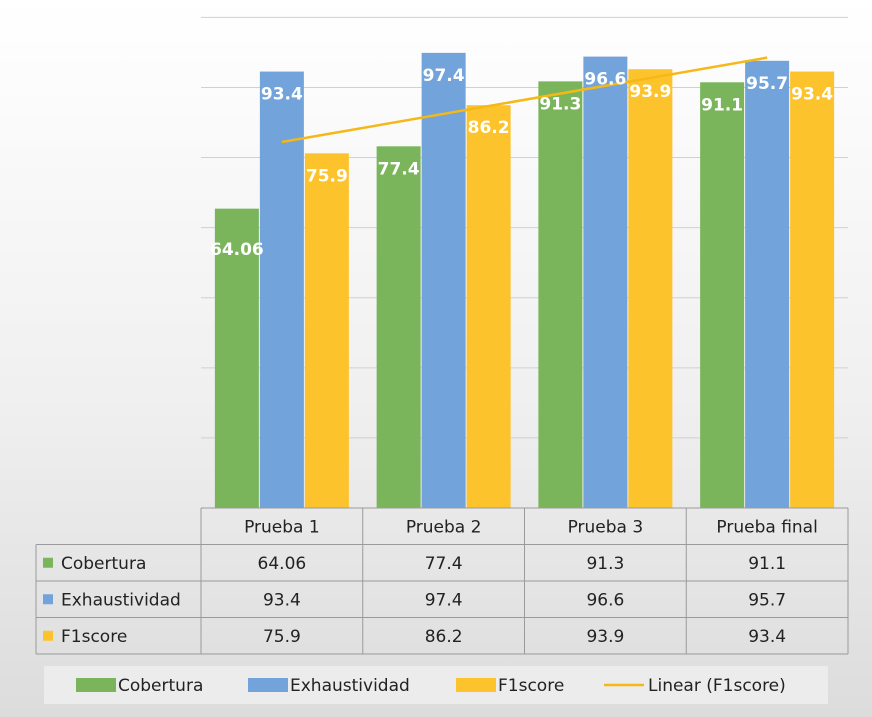 This screenshot has width=872, height=717. I want to click on legend-entry: Cobertura, so click(160, 686).